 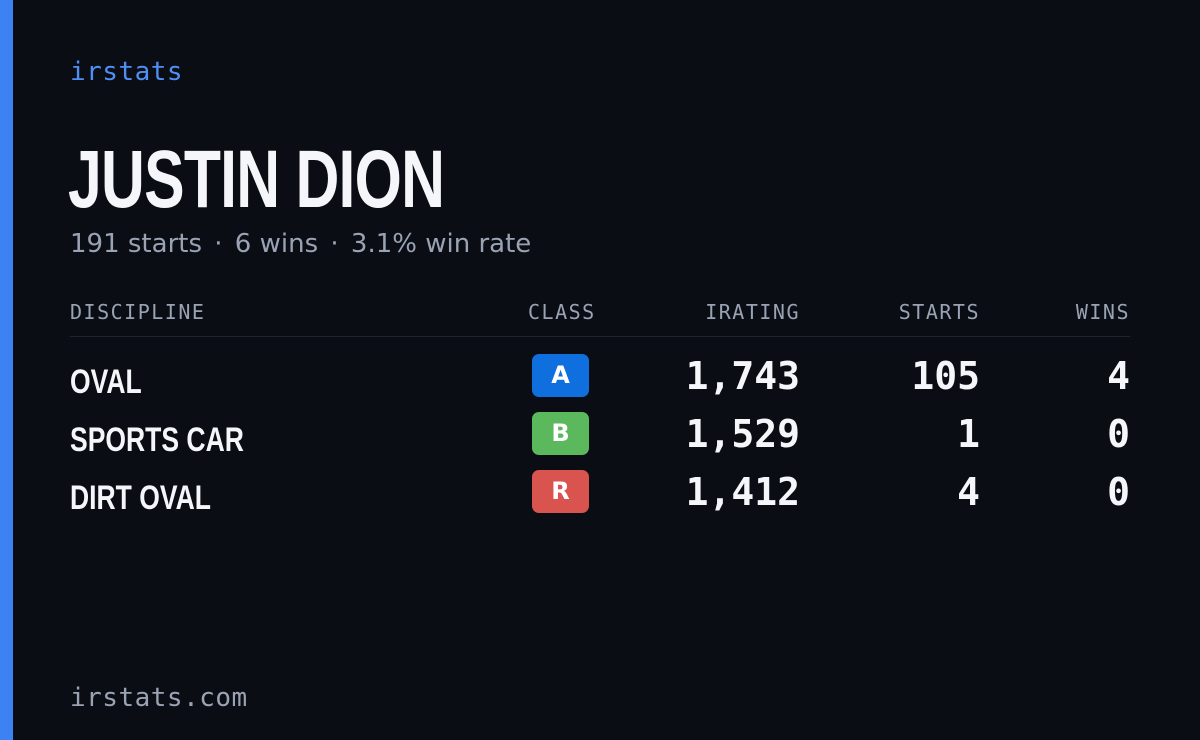 What do you see at coordinates (560, 433) in the screenshot?
I see `license-class-badge: B` at bounding box center [560, 433].